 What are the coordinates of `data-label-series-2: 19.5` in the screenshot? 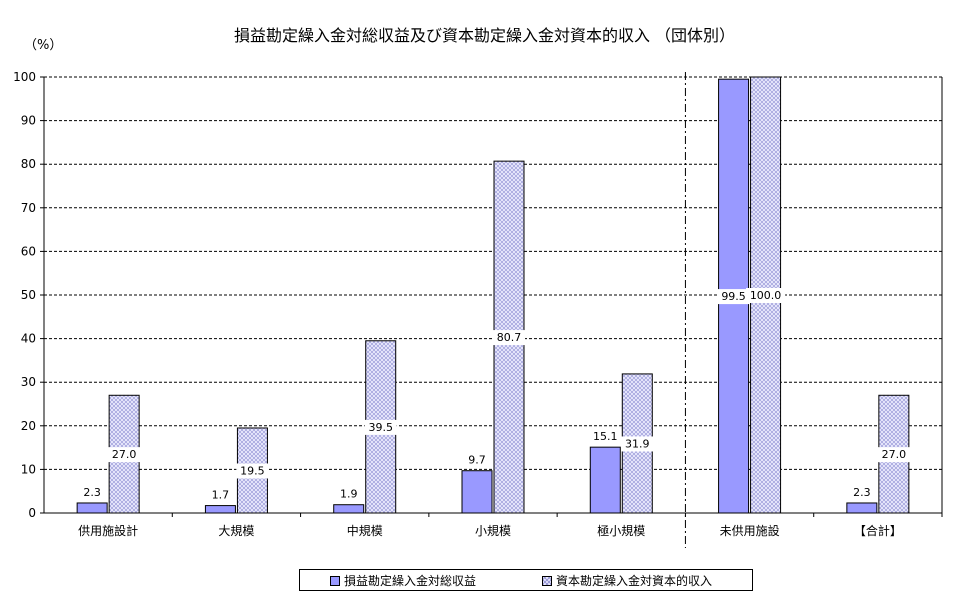 It's located at (252, 470).